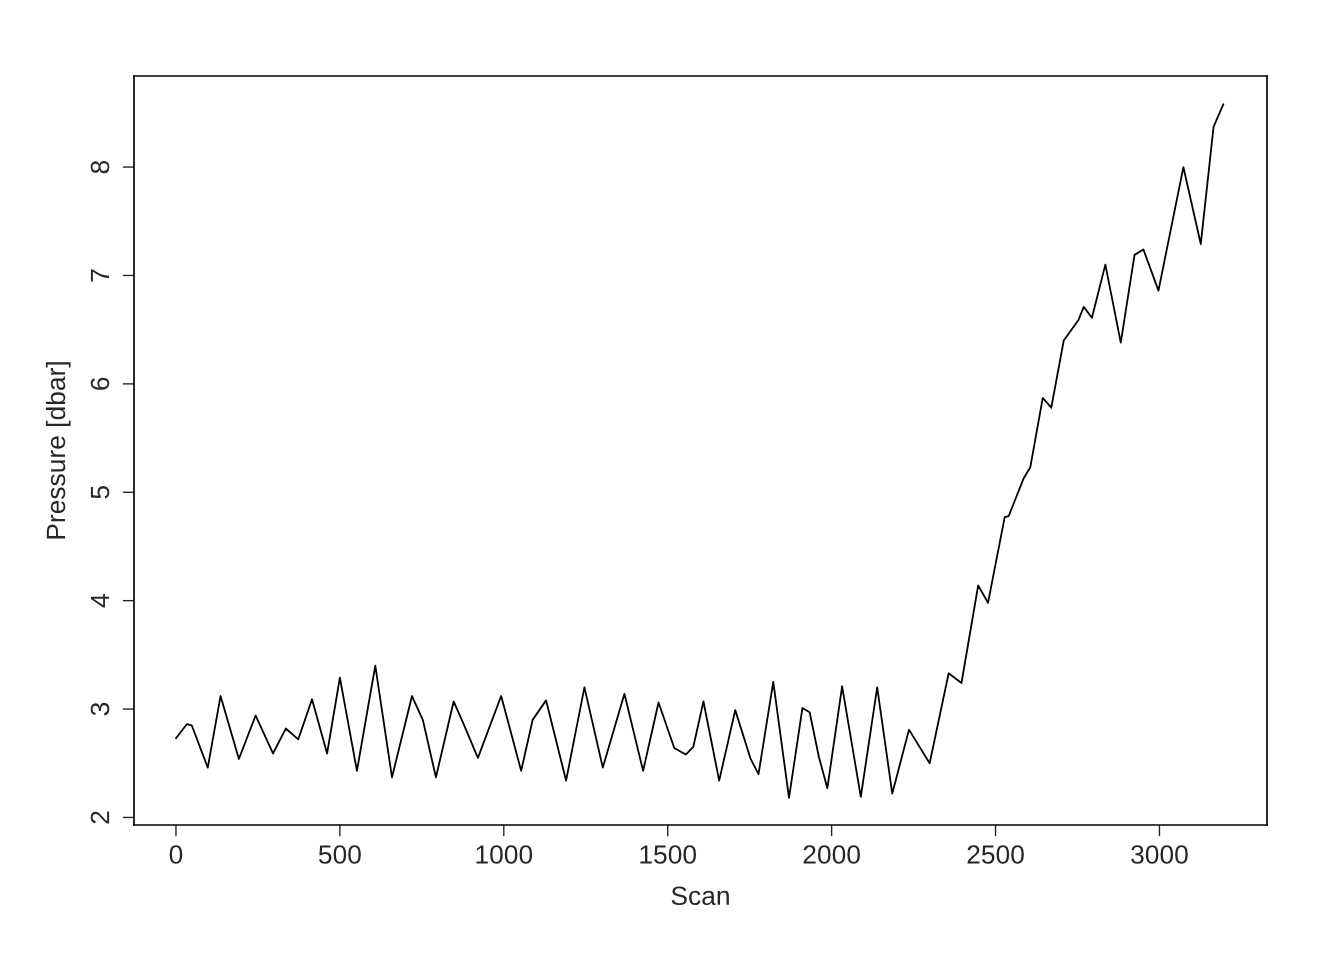  What do you see at coordinates (1159, 854) in the screenshot?
I see `x-tick-label: 3000` at bounding box center [1159, 854].